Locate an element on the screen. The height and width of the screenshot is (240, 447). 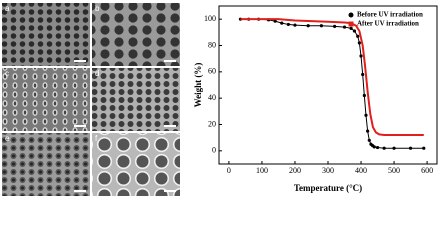
panel-label: b is located at coordinates (97, 8).